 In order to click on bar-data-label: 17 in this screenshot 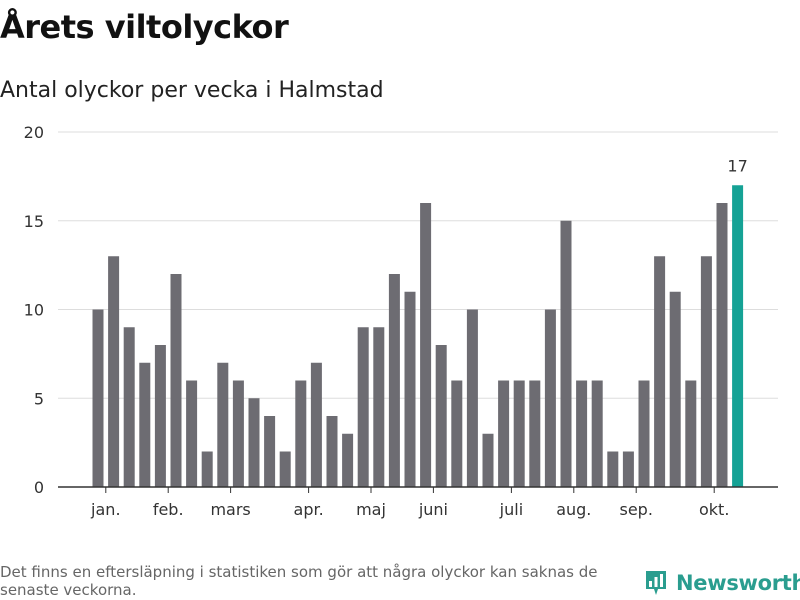, I will do `click(737, 165)`.